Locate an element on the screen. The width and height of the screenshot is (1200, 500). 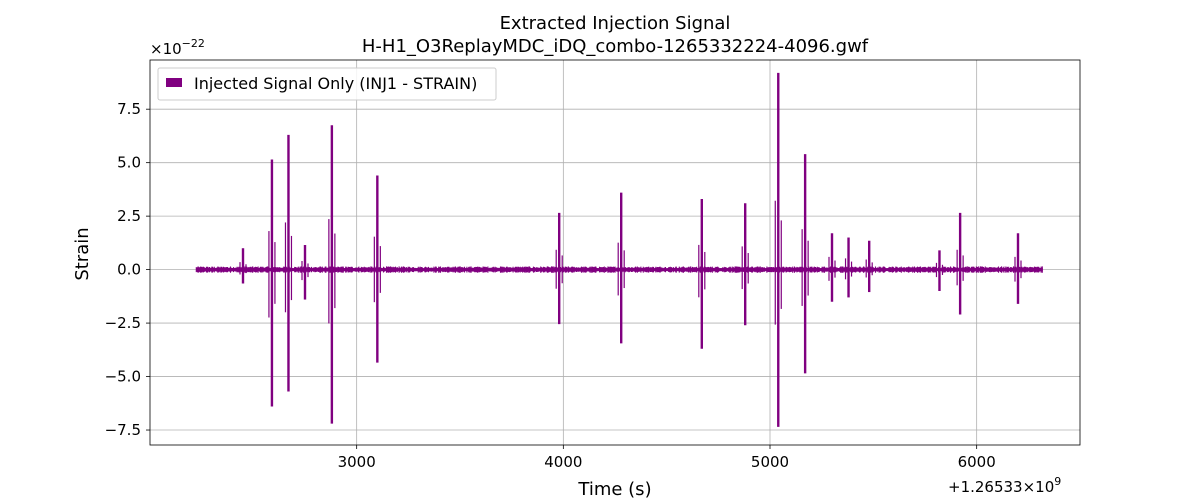
y-tick-label: 2.5 is located at coordinates (129, 216).